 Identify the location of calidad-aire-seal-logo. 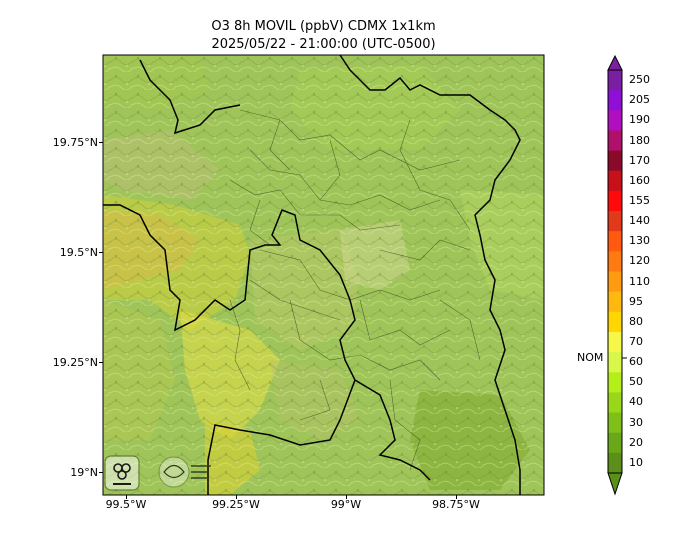
(184, 472).